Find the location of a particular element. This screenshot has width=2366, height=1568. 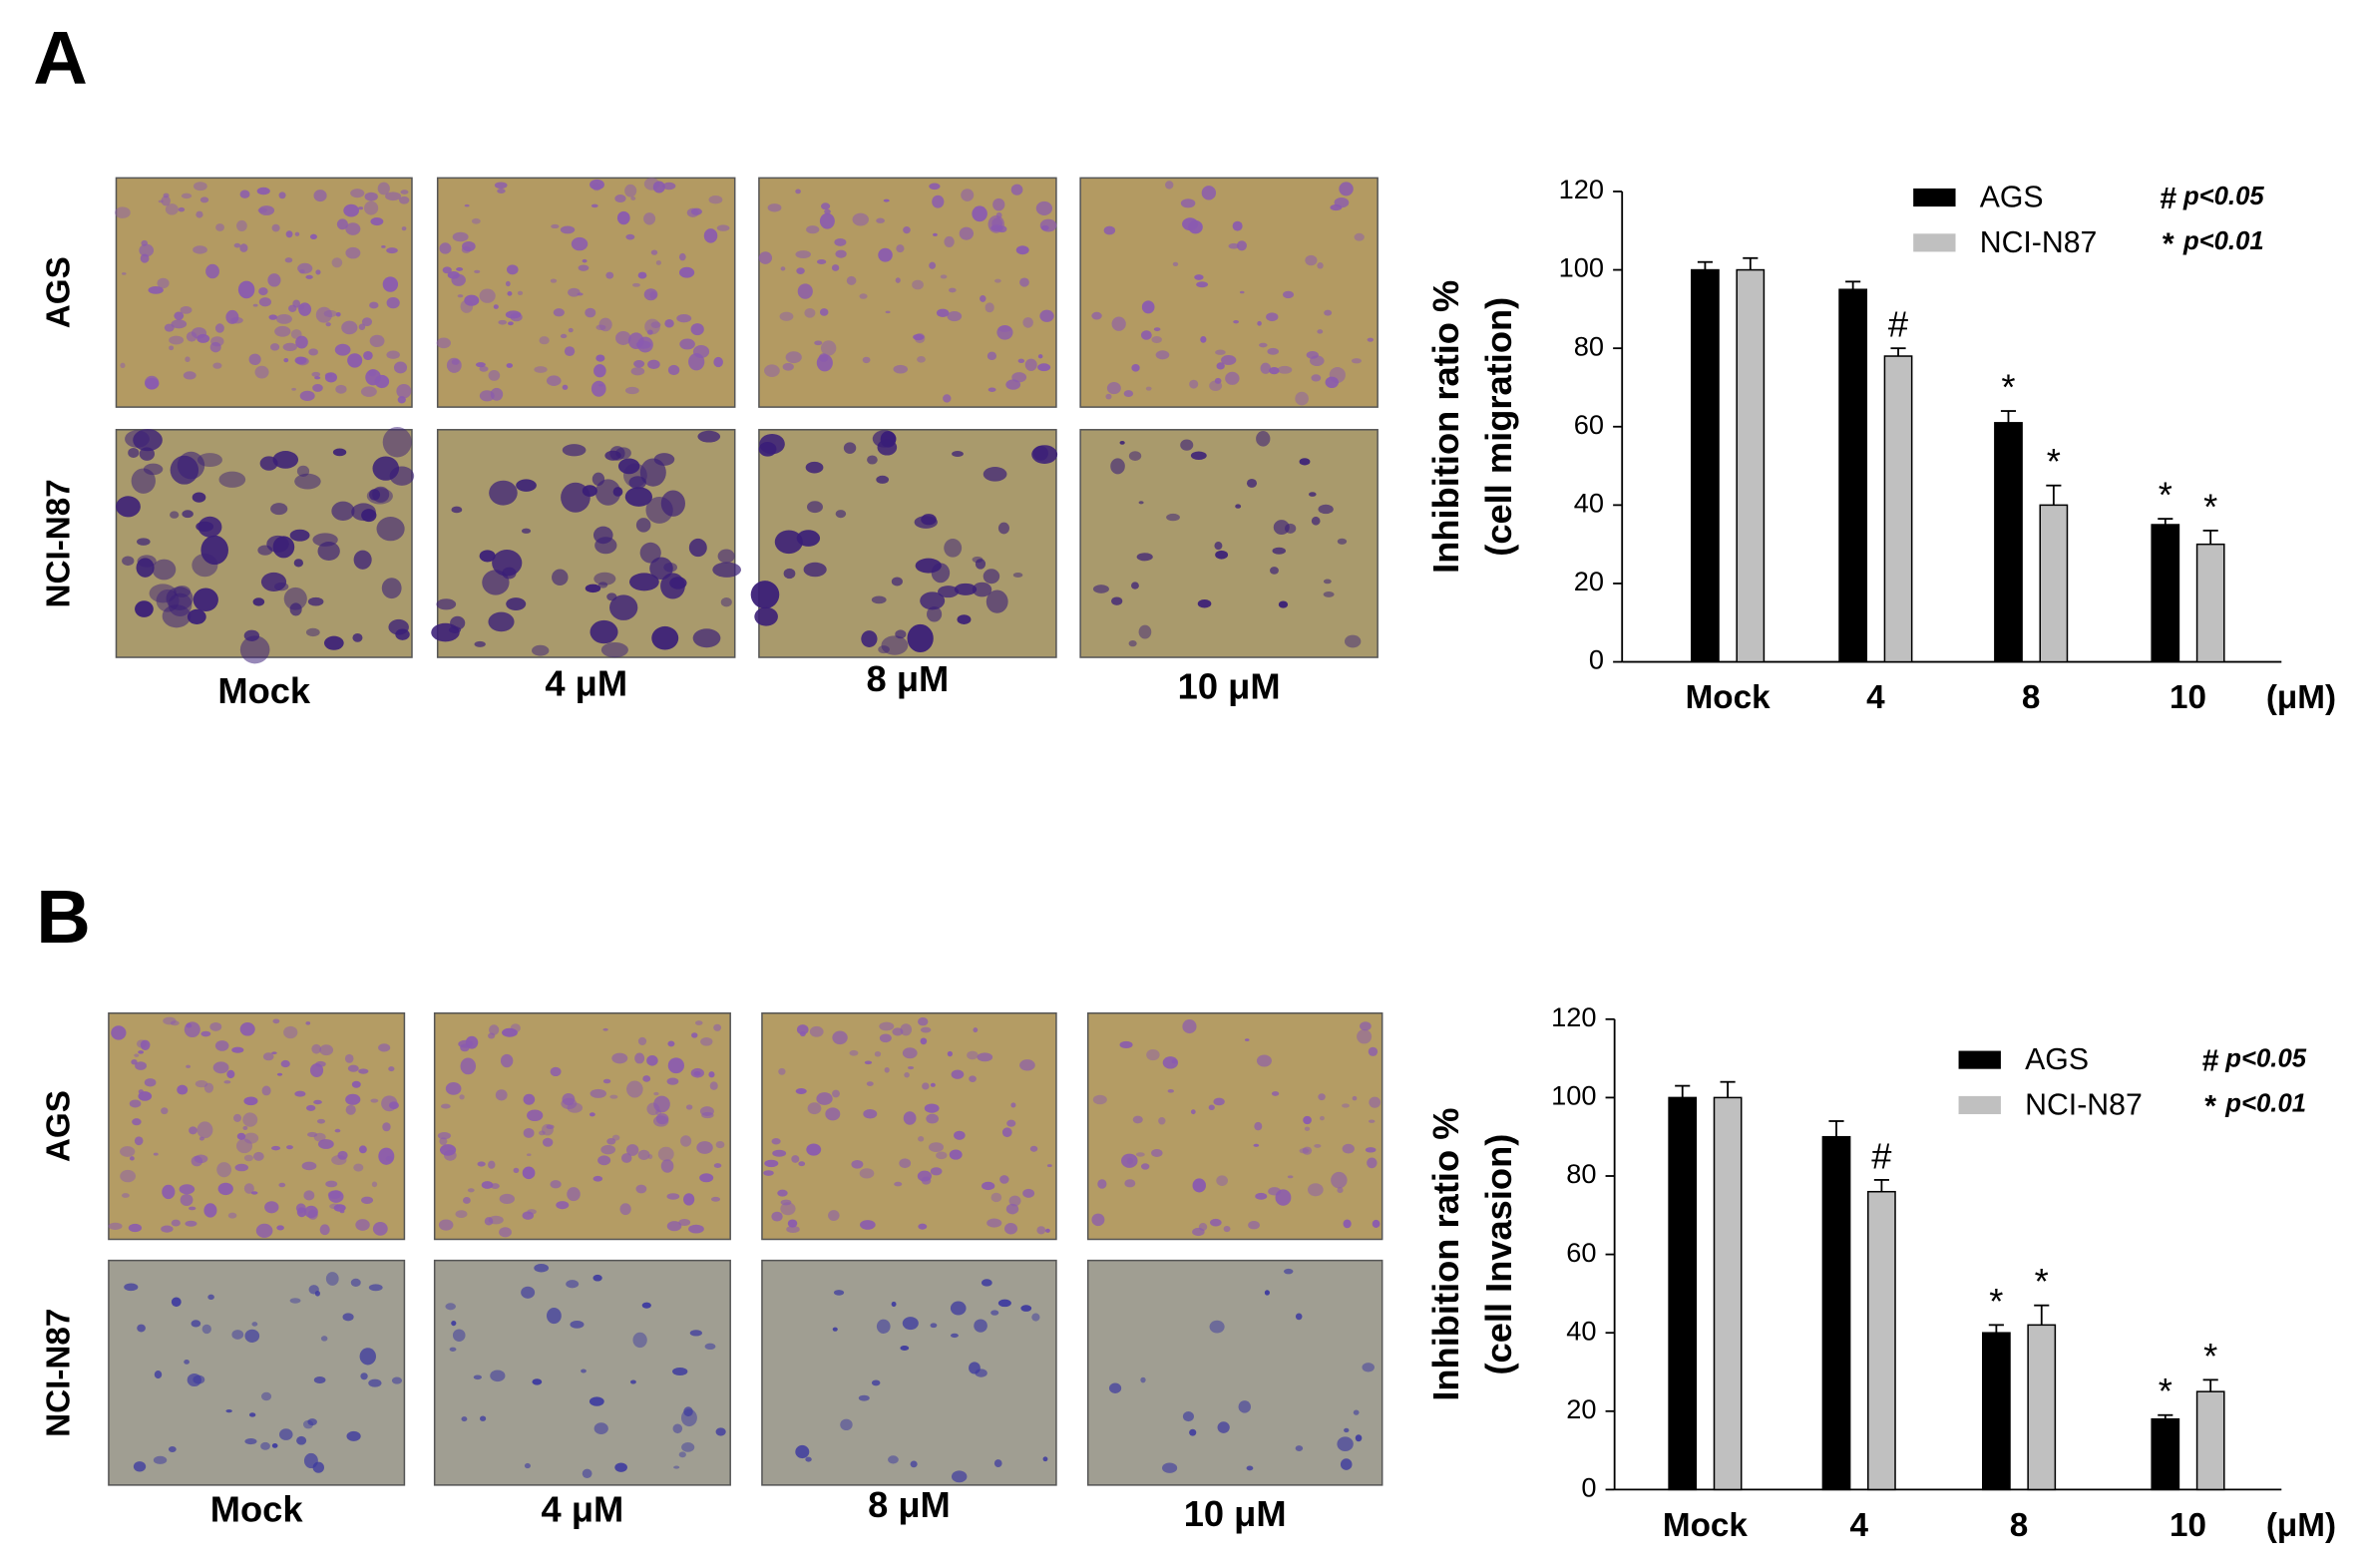

bar is located at coordinates (2042, 1408).